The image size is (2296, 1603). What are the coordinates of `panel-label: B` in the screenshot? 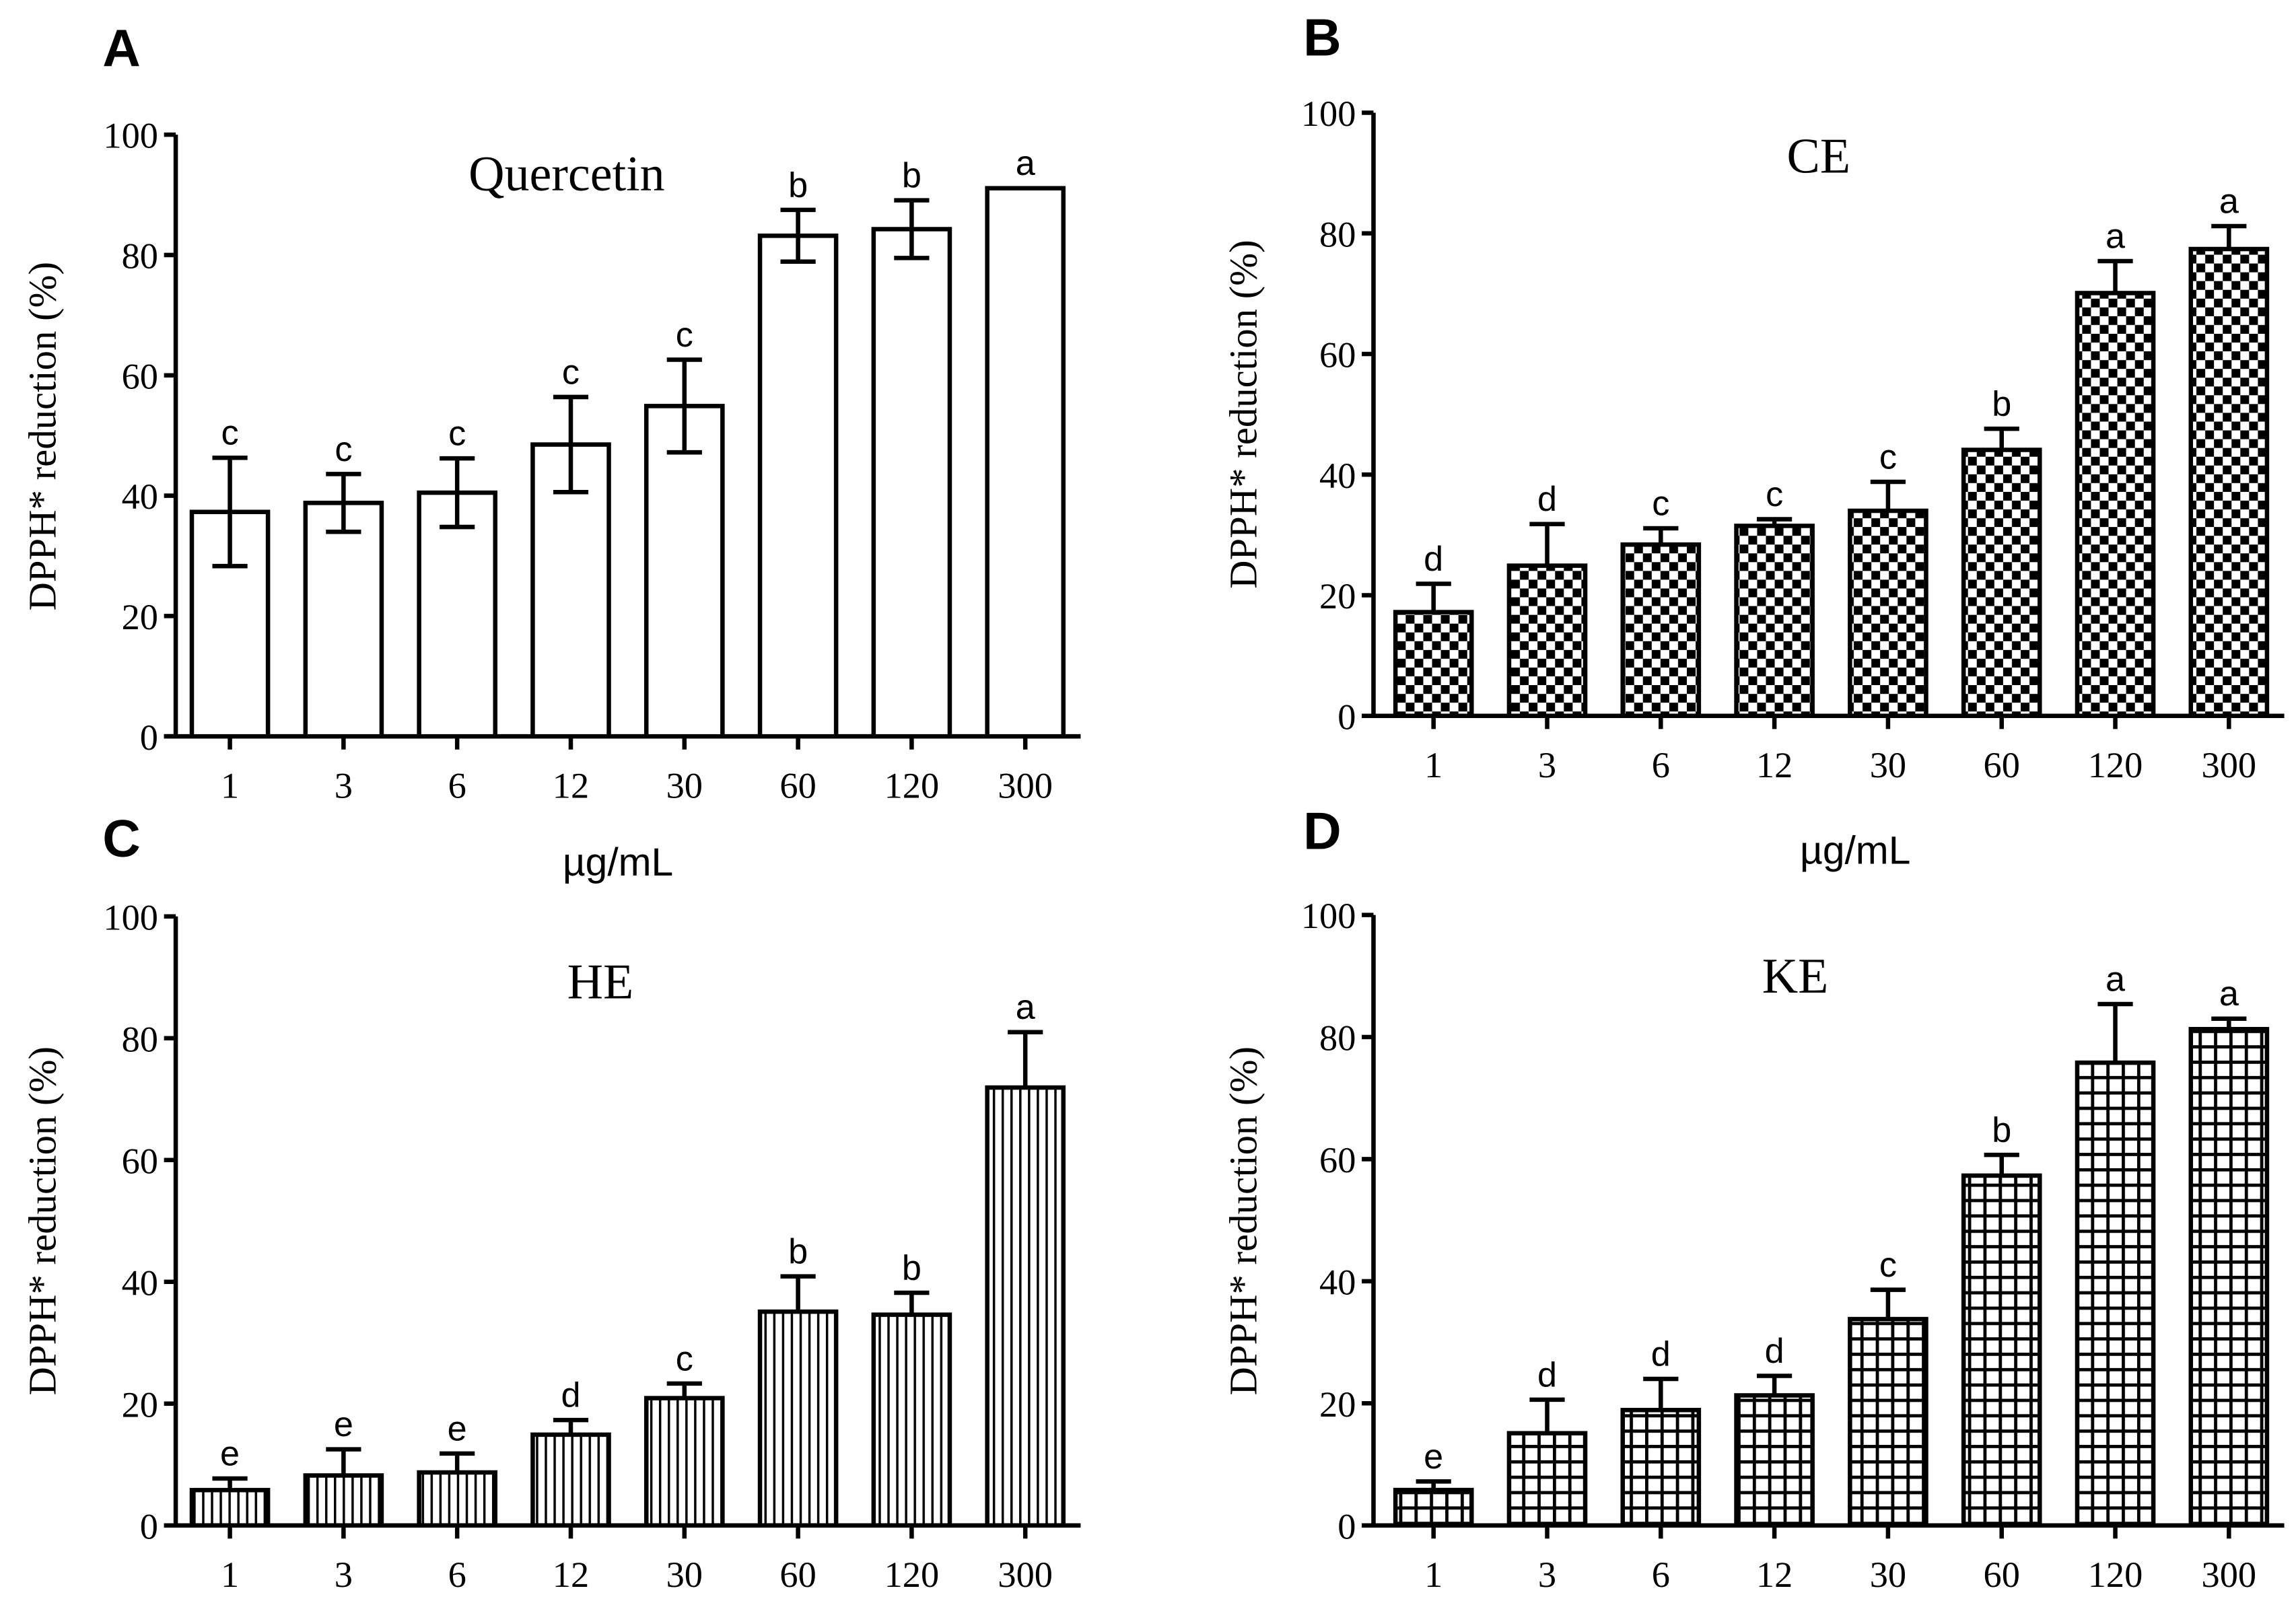 It's located at (1322, 37).